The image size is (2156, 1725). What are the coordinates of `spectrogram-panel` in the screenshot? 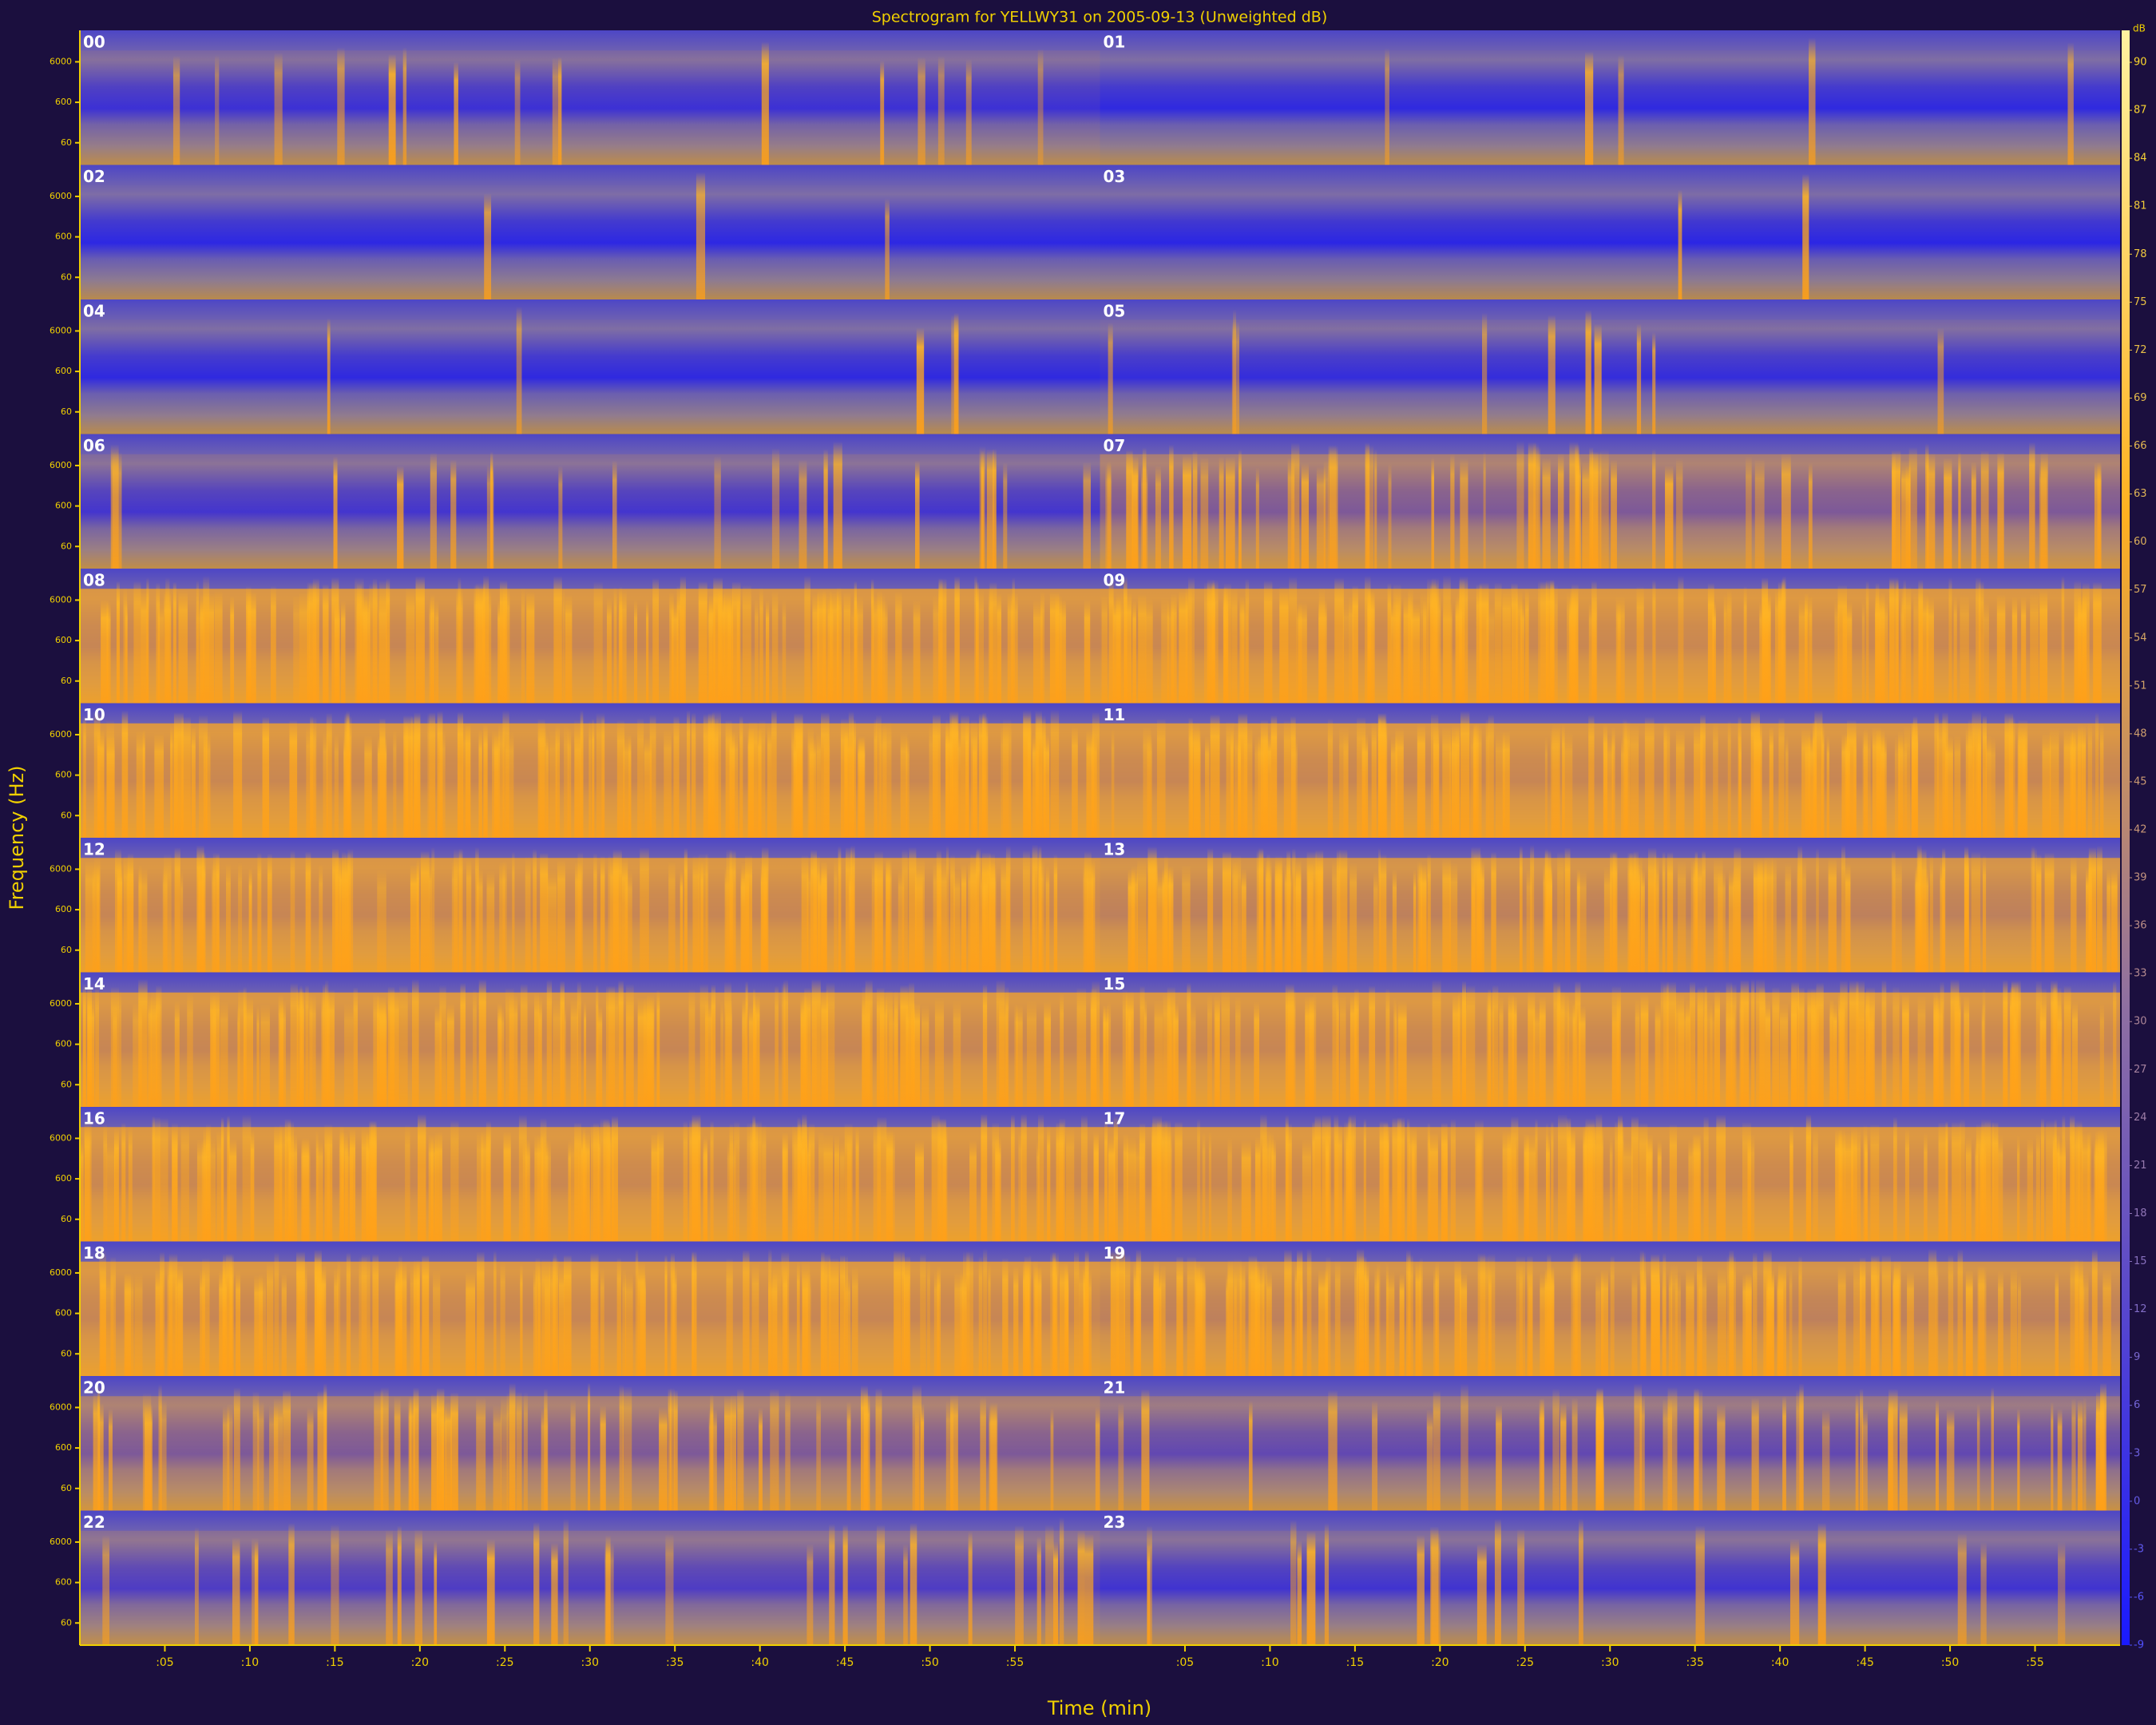 It's located at (1610, 1578).